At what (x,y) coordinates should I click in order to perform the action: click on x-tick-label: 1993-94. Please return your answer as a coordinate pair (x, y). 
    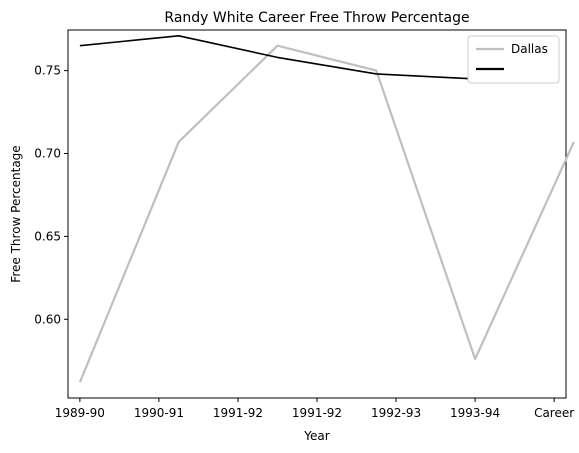
    Looking at the image, I should click on (475, 413).